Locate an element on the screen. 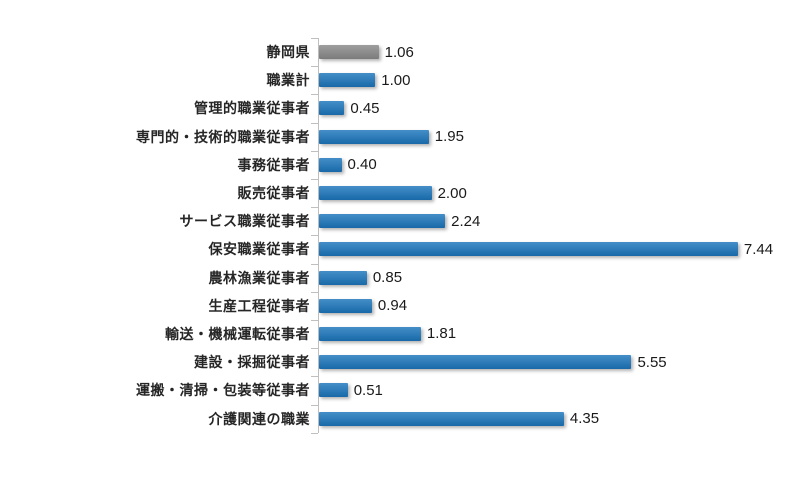  bar-value-label: 0.85 is located at coordinates (387, 278).